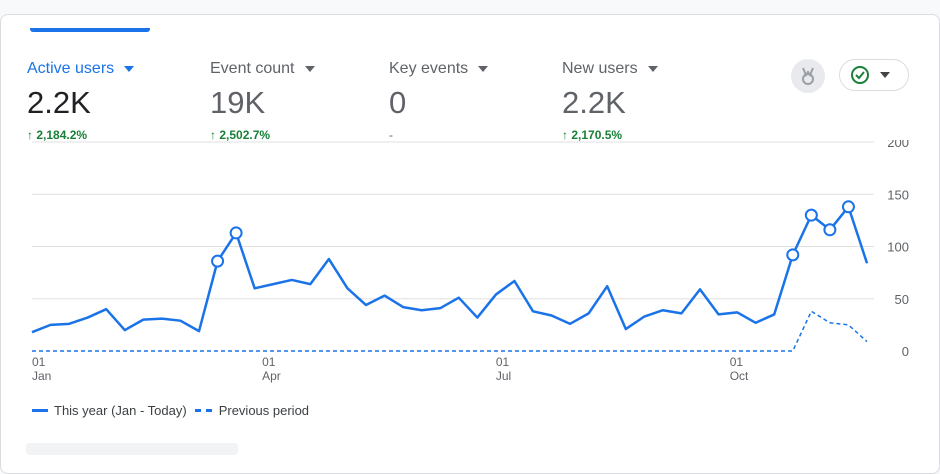  Describe the element at coordinates (902, 299) in the screenshot. I see `y-tick-label: 50` at that location.